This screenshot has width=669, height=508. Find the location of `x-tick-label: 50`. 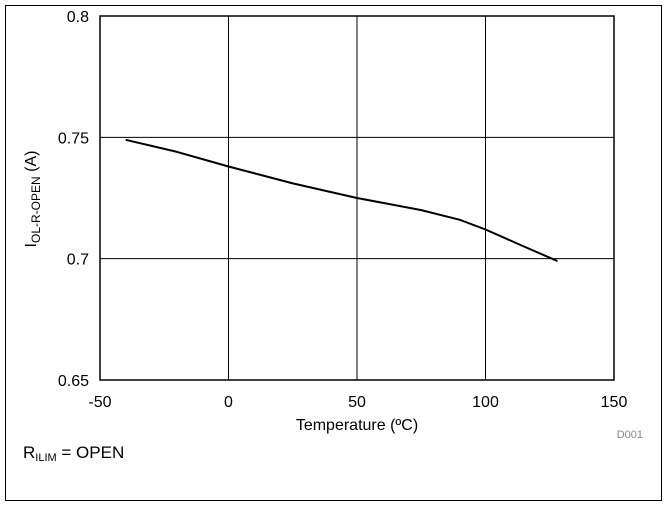

x-tick-label: 50 is located at coordinates (357, 402).